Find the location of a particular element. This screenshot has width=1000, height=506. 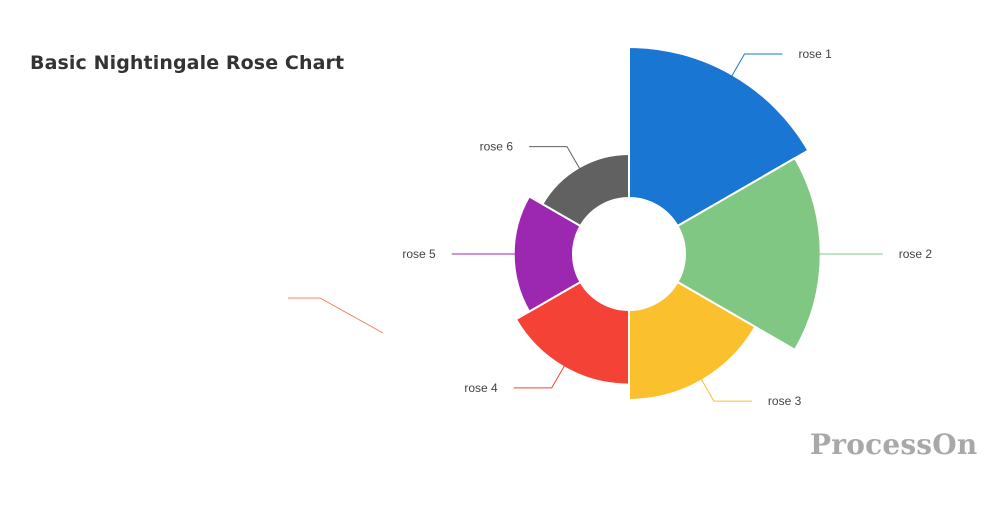

slice-label-rose-1: rose 1 is located at coordinates (816, 54).